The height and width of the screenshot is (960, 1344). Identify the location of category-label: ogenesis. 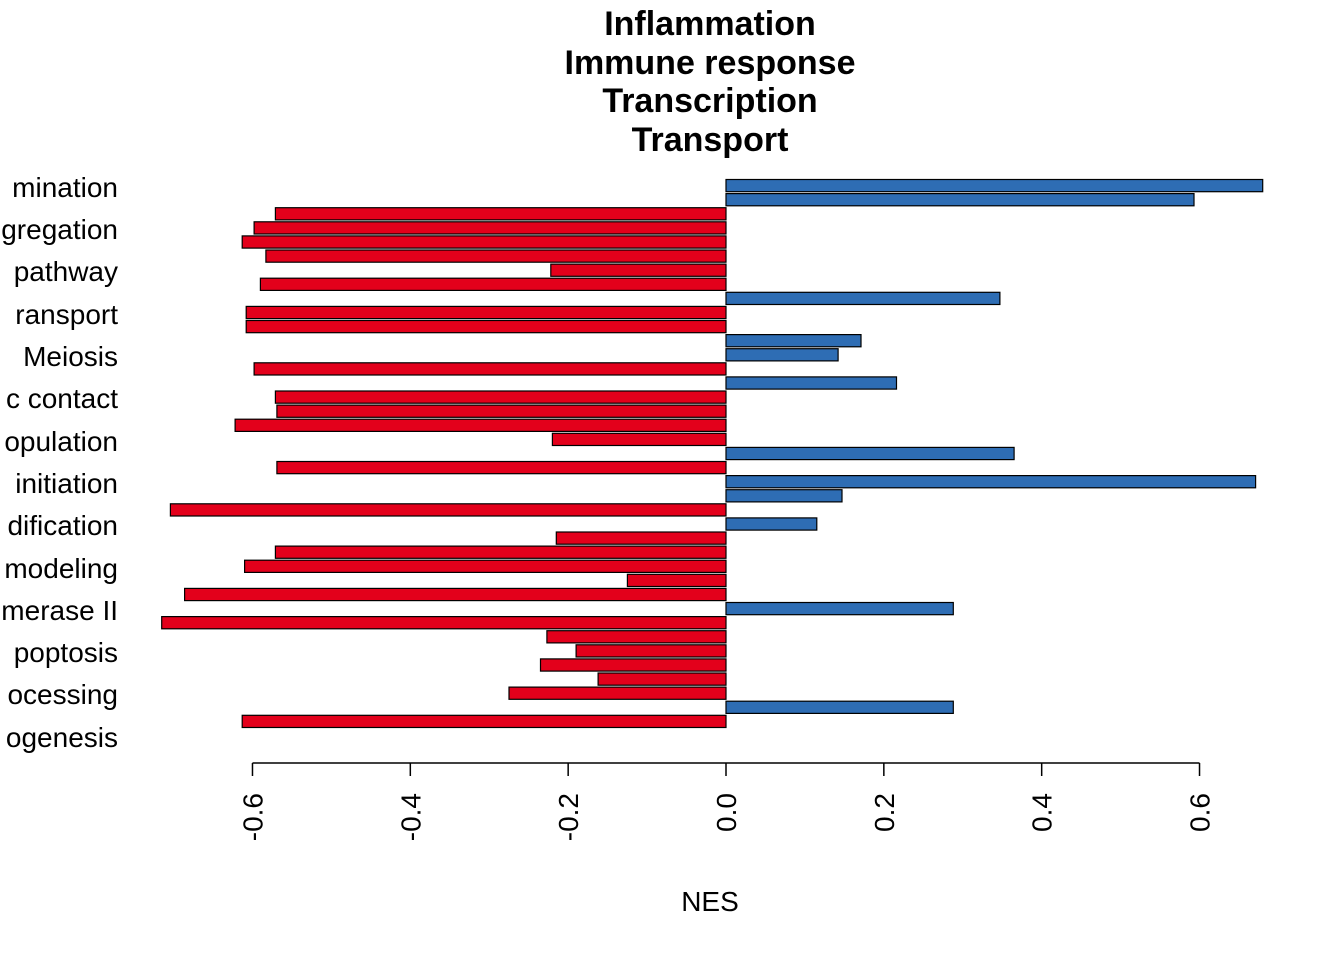
(62, 737).